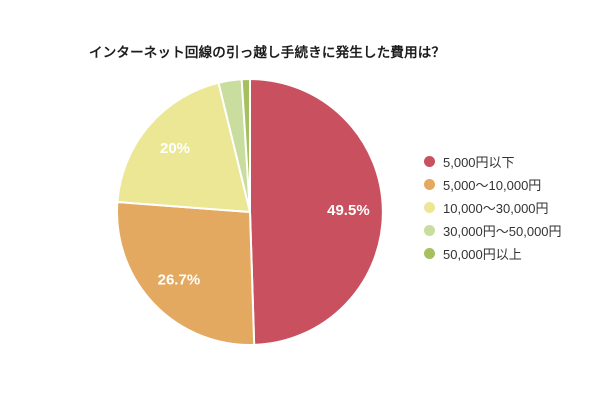 This screenshot has width=600, height=400. I want to click on legend-item-4: 50,000円以上, so click(493, 253).